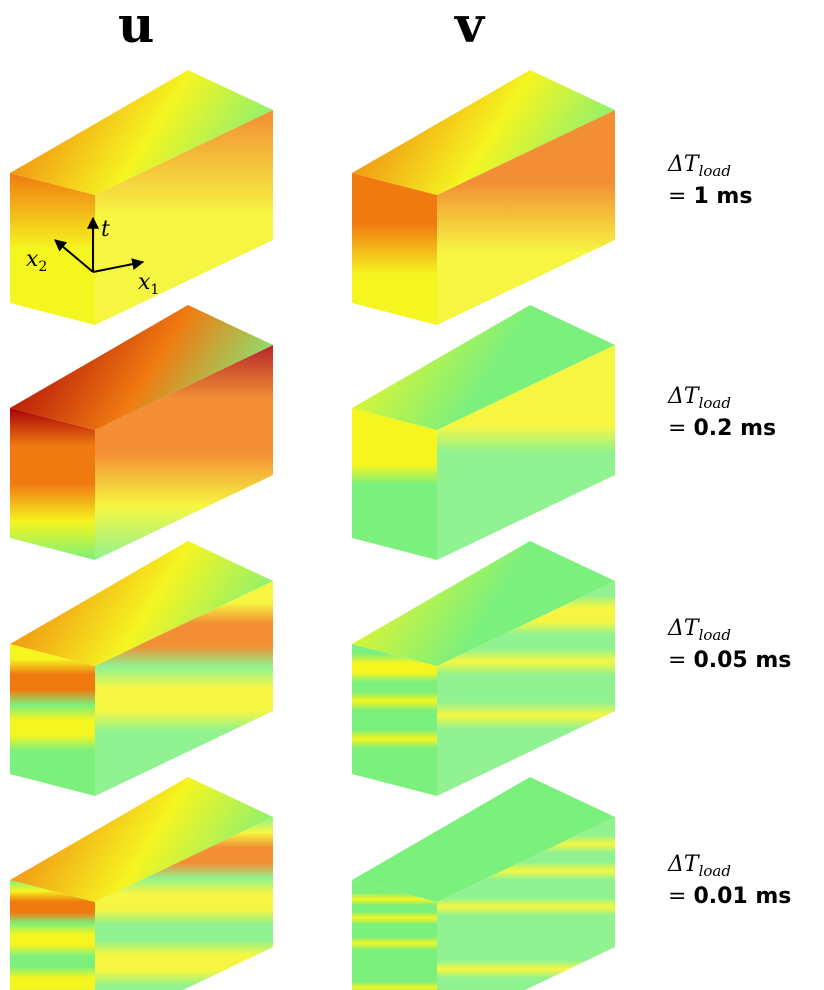  I want to click on row-label-4: ΔTload = 0.01 ms, so click(729, 881).